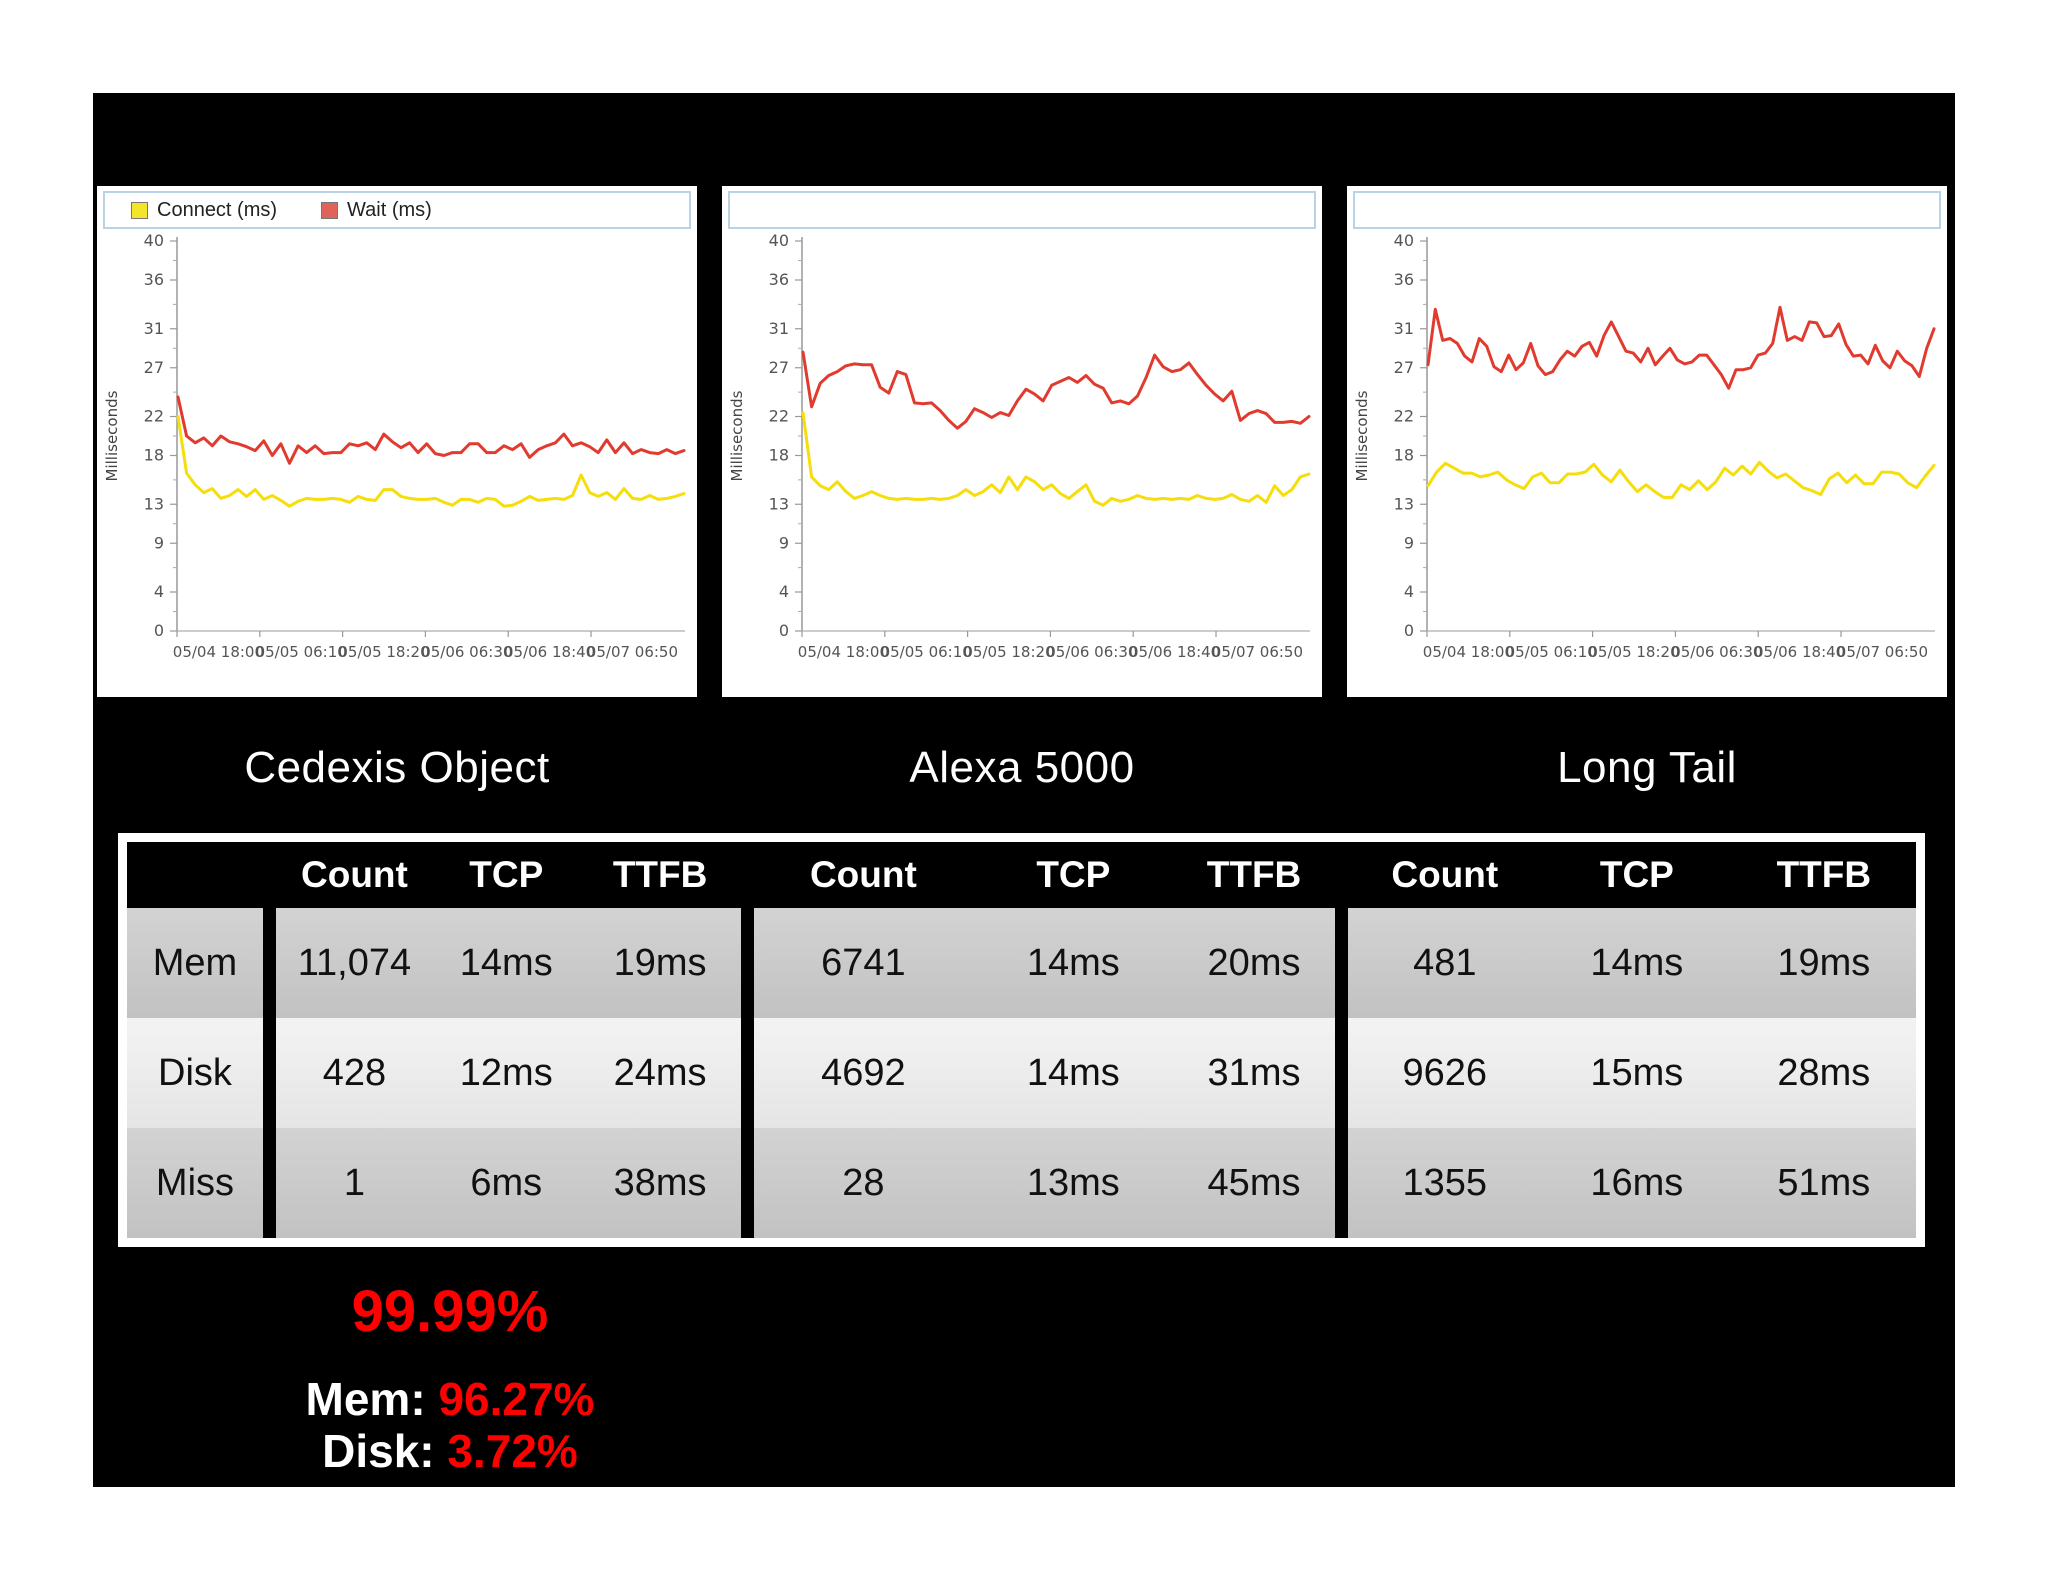  What do you see at coordinates (1637, 1183) in the screenshot?
I see `table-cell: 16ms` at bounding box center [1637, 1183].